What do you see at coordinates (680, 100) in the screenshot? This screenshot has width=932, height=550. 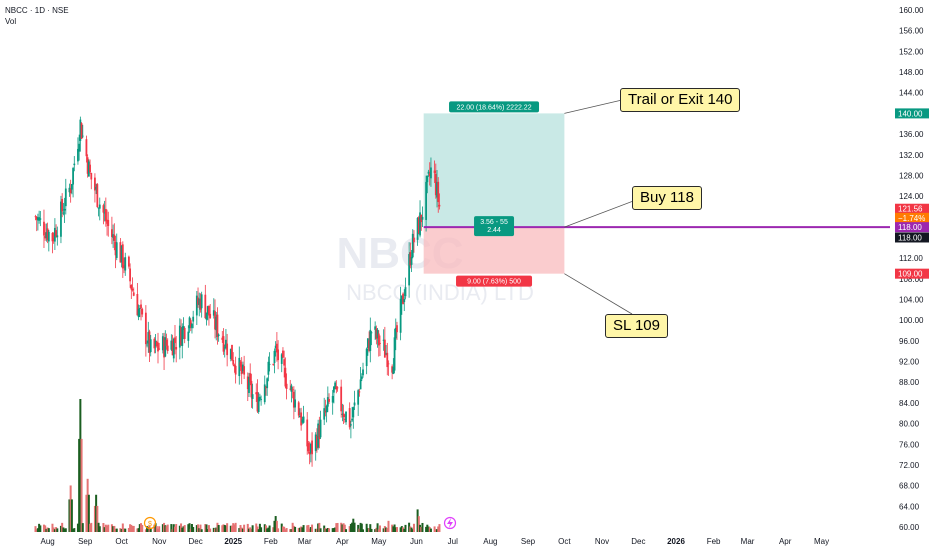 I see `callout-target: Trail or Exit 140` at bounding box center [680, 100].